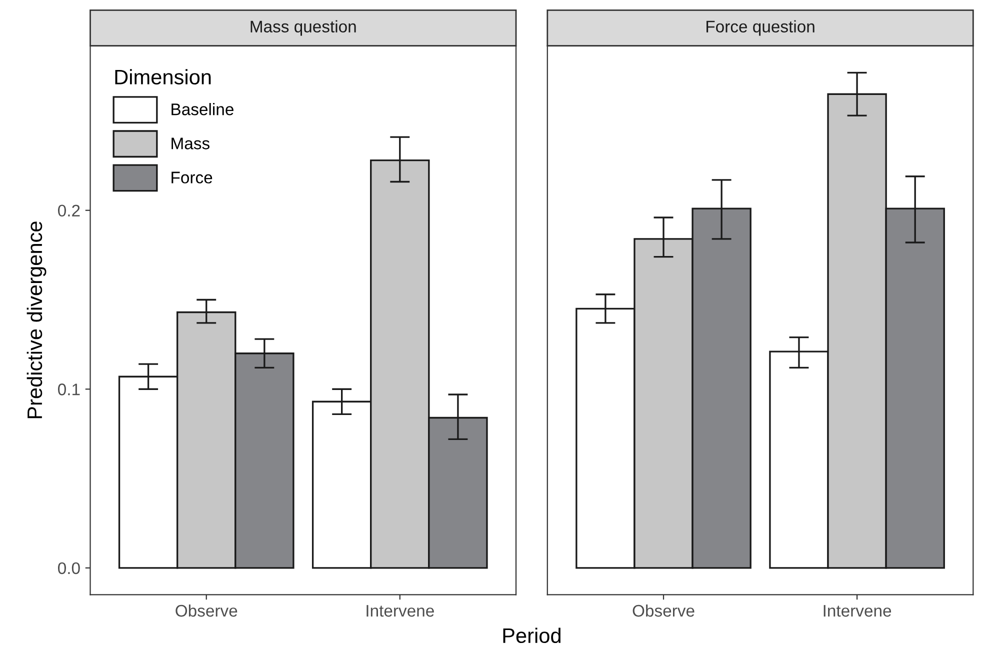  Describe the element at coordinates (192, 178) in the screenshot. I see `legend-label: Force` at that location.